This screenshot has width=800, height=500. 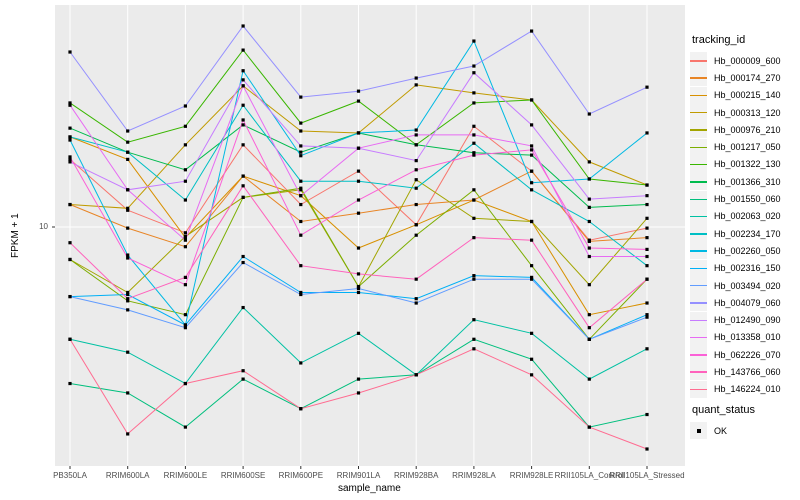 I want to click on legend-item-Hb_000976_210: Hb_000976_210, so click(x=745, y=130).